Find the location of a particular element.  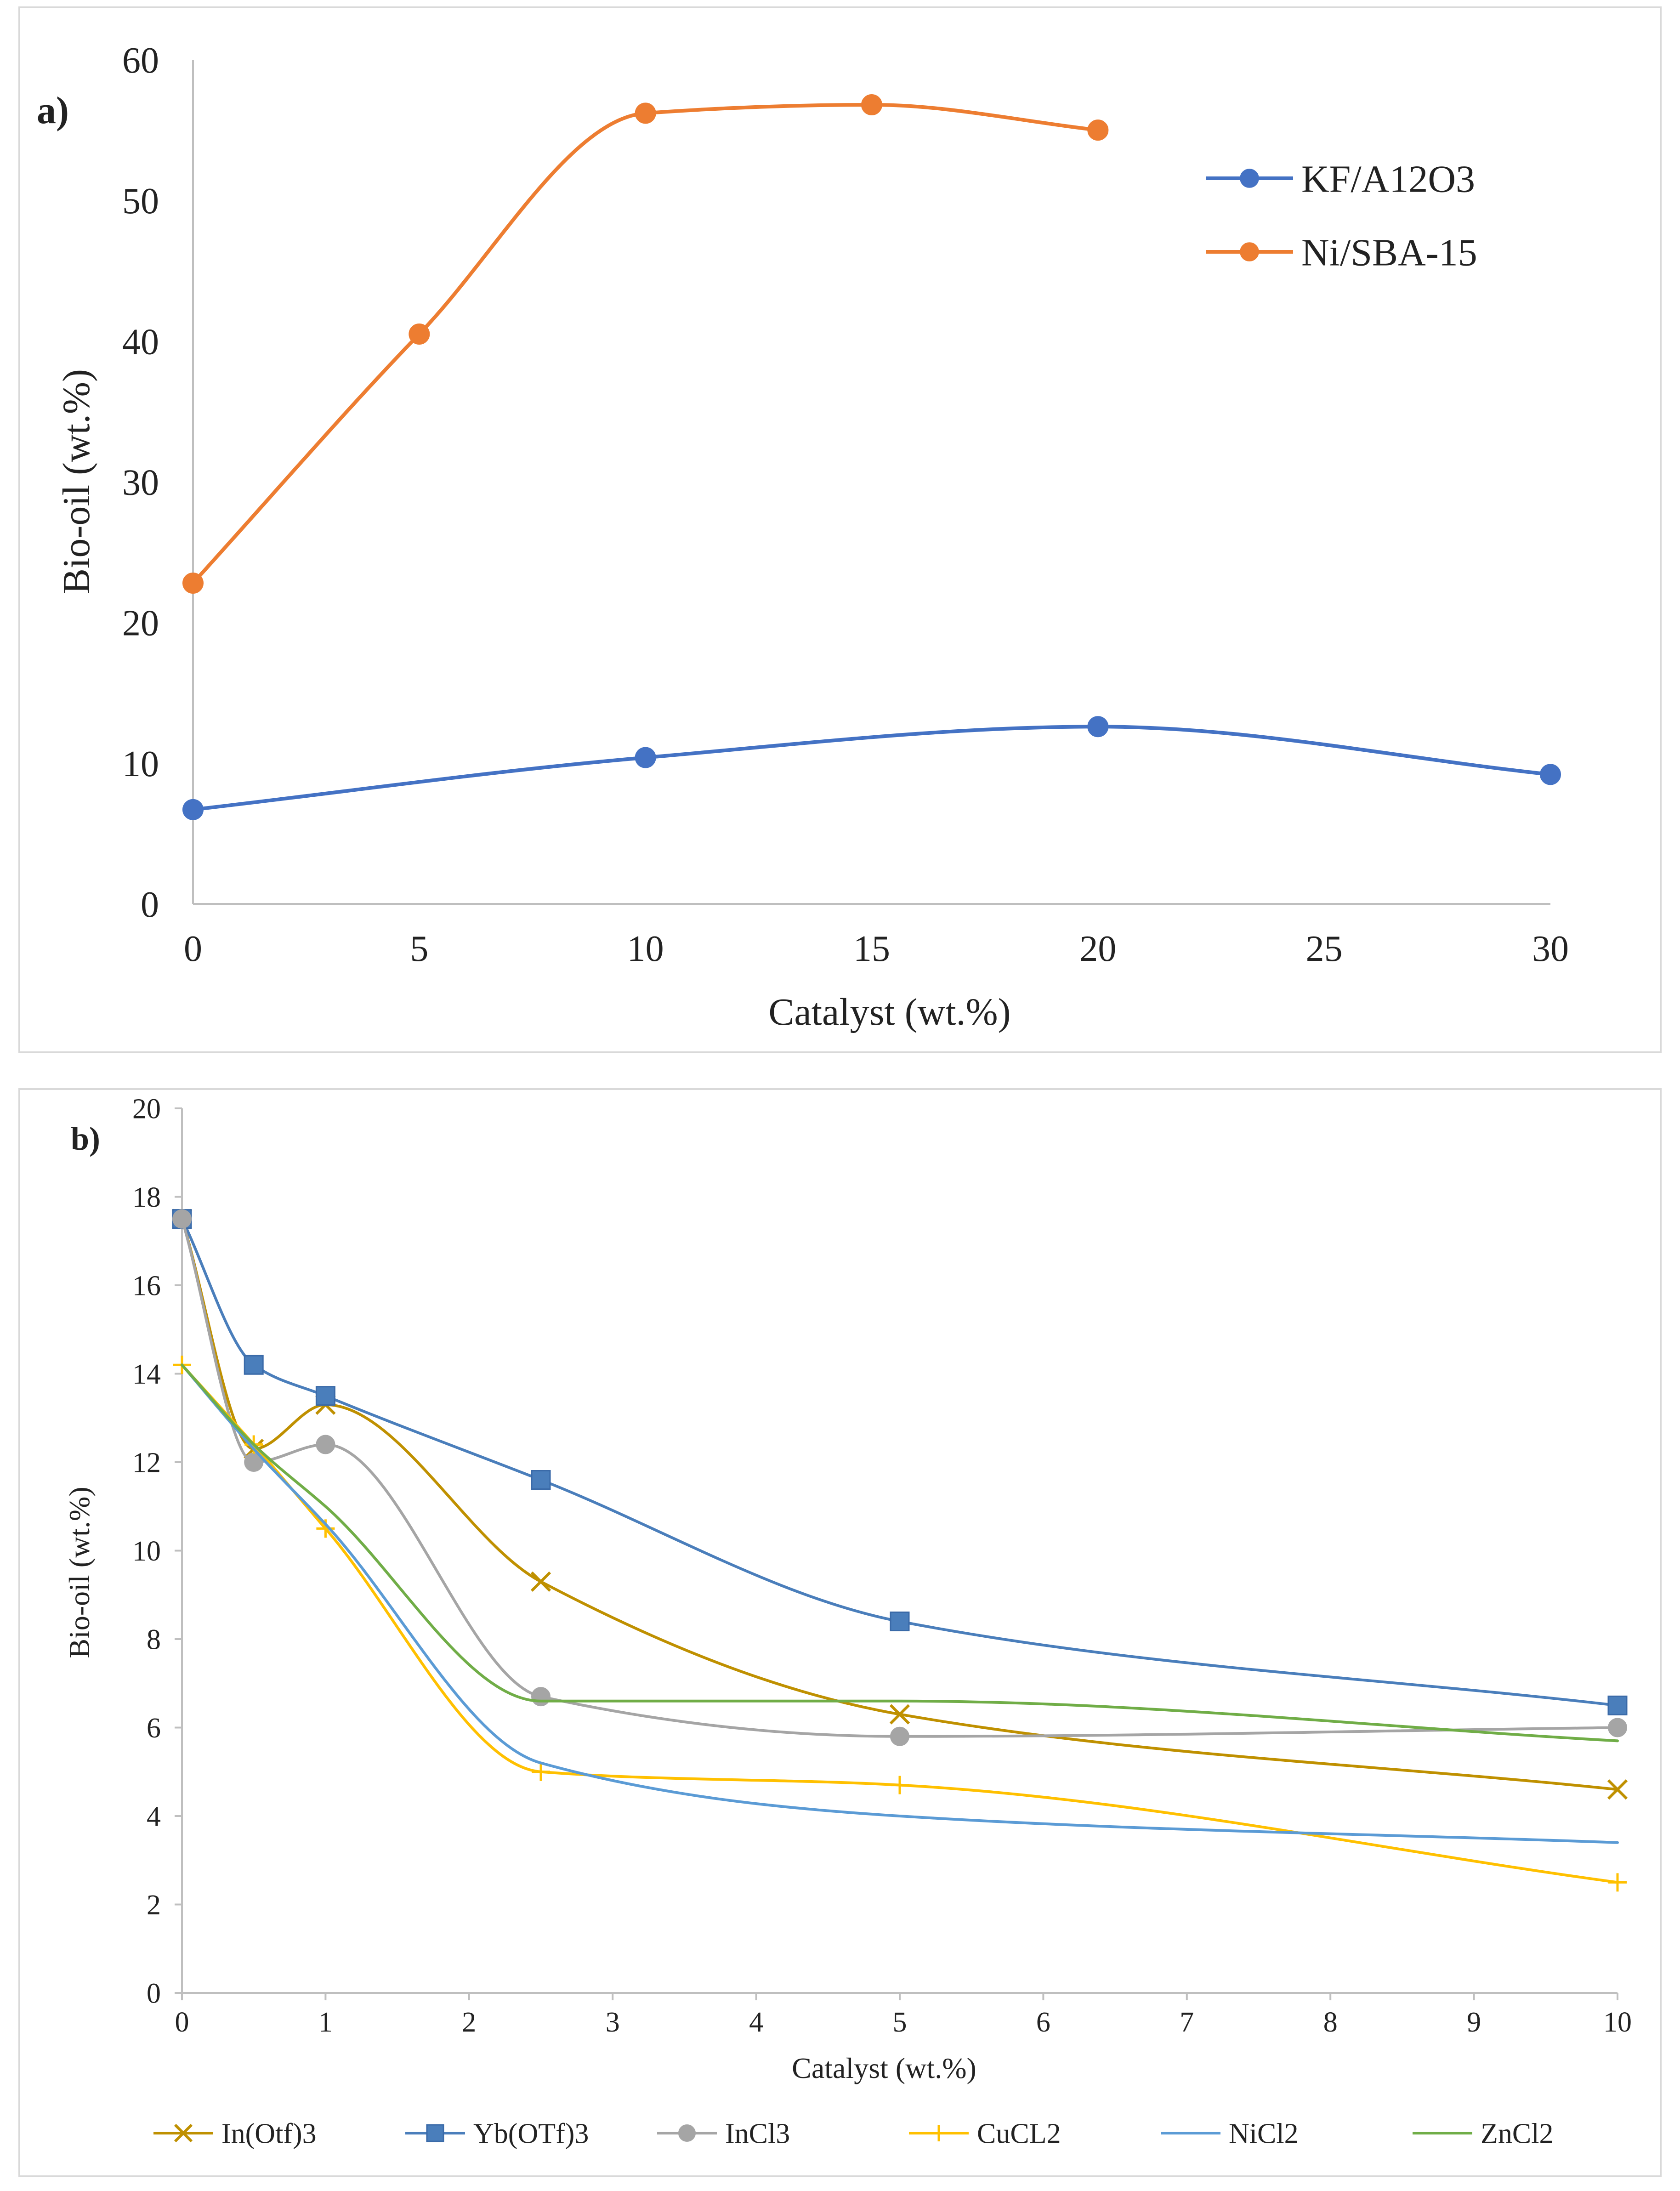

chart-b-ytick-label: 2 is located at coordinates (154, 1905).